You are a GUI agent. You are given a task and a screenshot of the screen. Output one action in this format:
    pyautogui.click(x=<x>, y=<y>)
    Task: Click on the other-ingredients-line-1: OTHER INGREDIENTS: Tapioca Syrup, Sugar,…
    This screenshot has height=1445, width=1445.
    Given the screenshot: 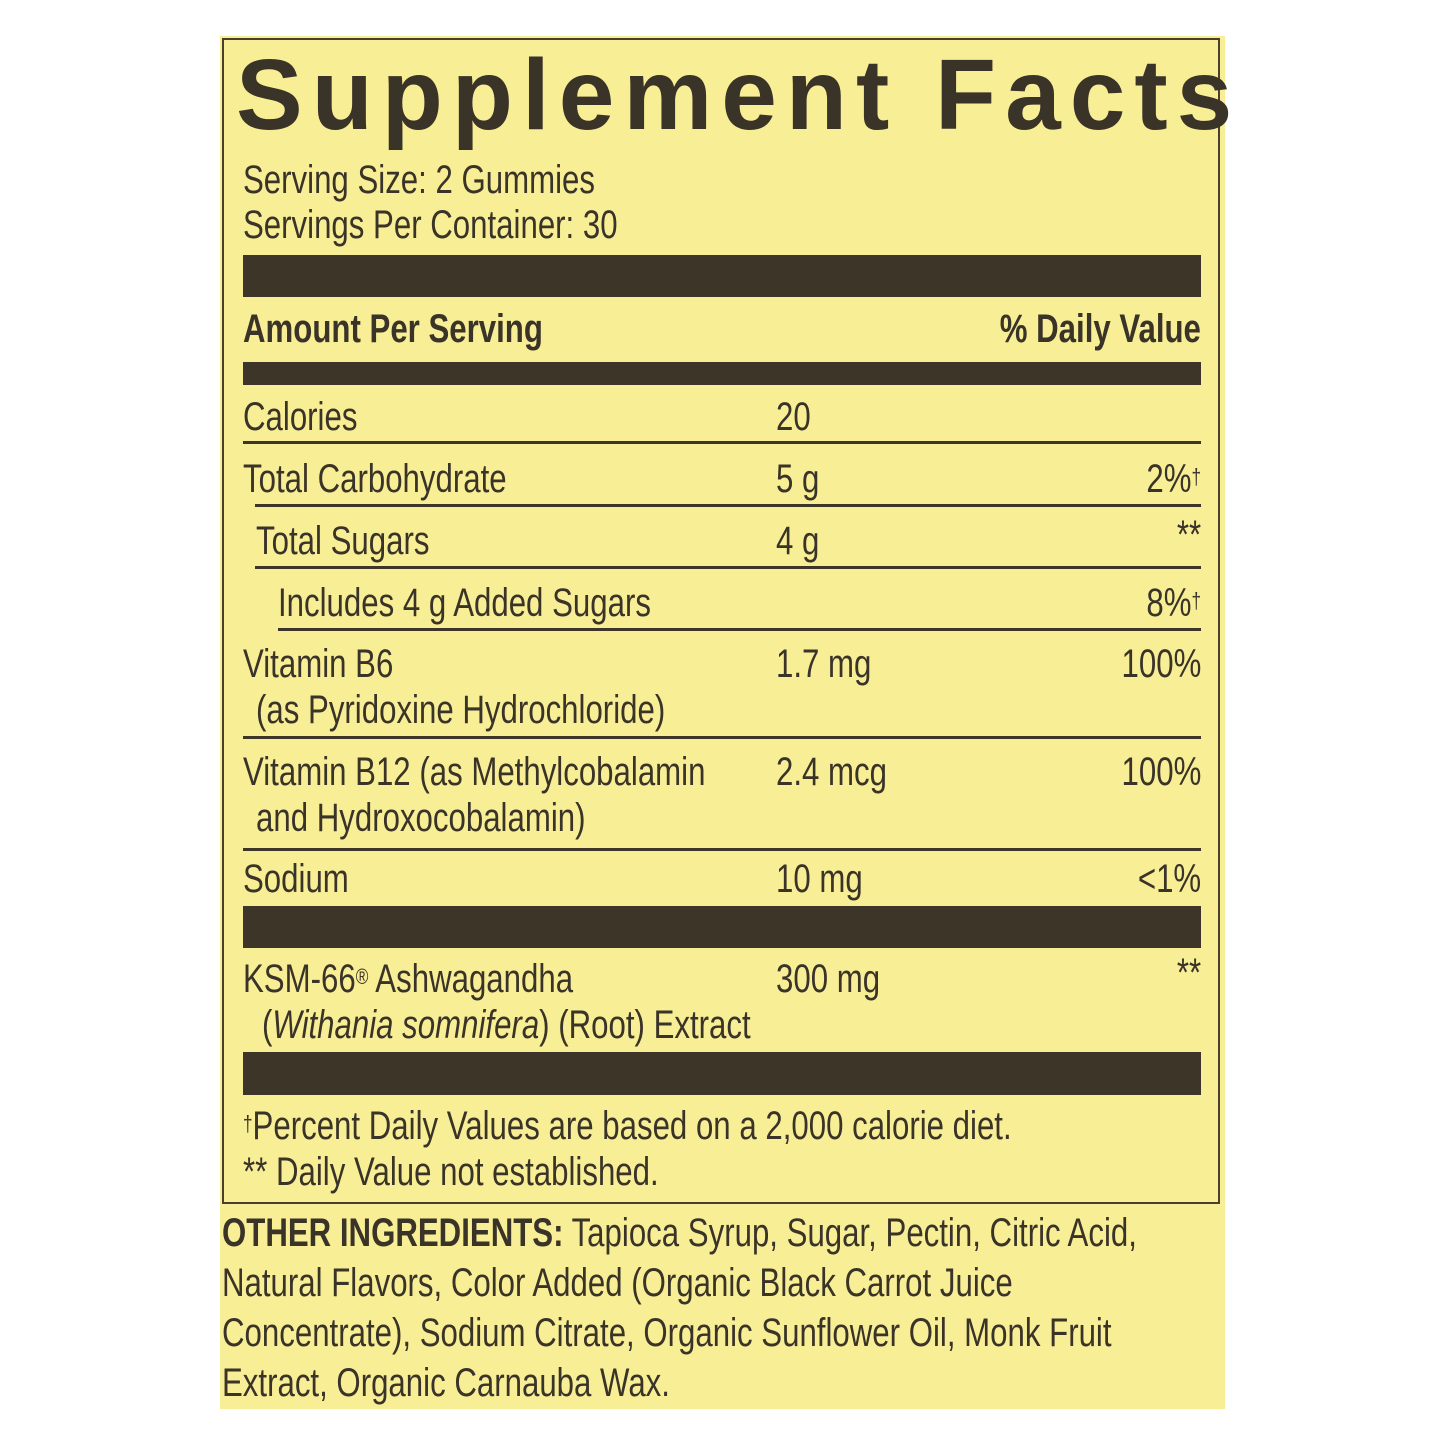 What is the action you would take?
    pyautogui.click(x=679, y=1233)
    